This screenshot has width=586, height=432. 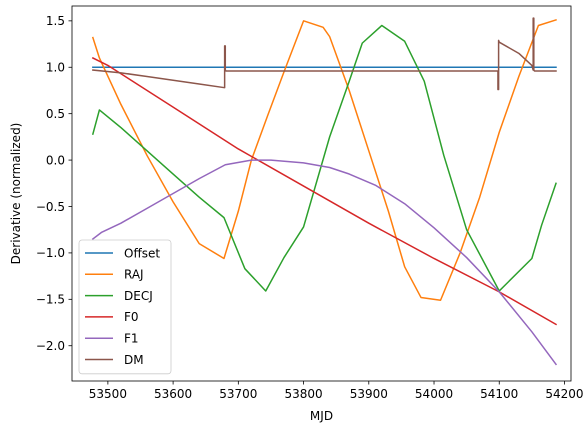 What do you see at coordinates (321, 416) in the screenshot?
I see `x-axis-label: MJD` at bounding box center [321, 416].